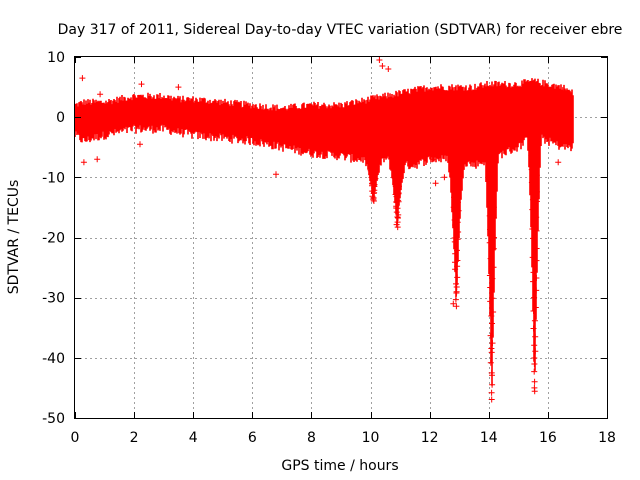 The image size is (640, 480). What do you see at coordinates (53, 299) in the screenshot?
I see `y-tick-label: -30` at bounding box center [53, 299].